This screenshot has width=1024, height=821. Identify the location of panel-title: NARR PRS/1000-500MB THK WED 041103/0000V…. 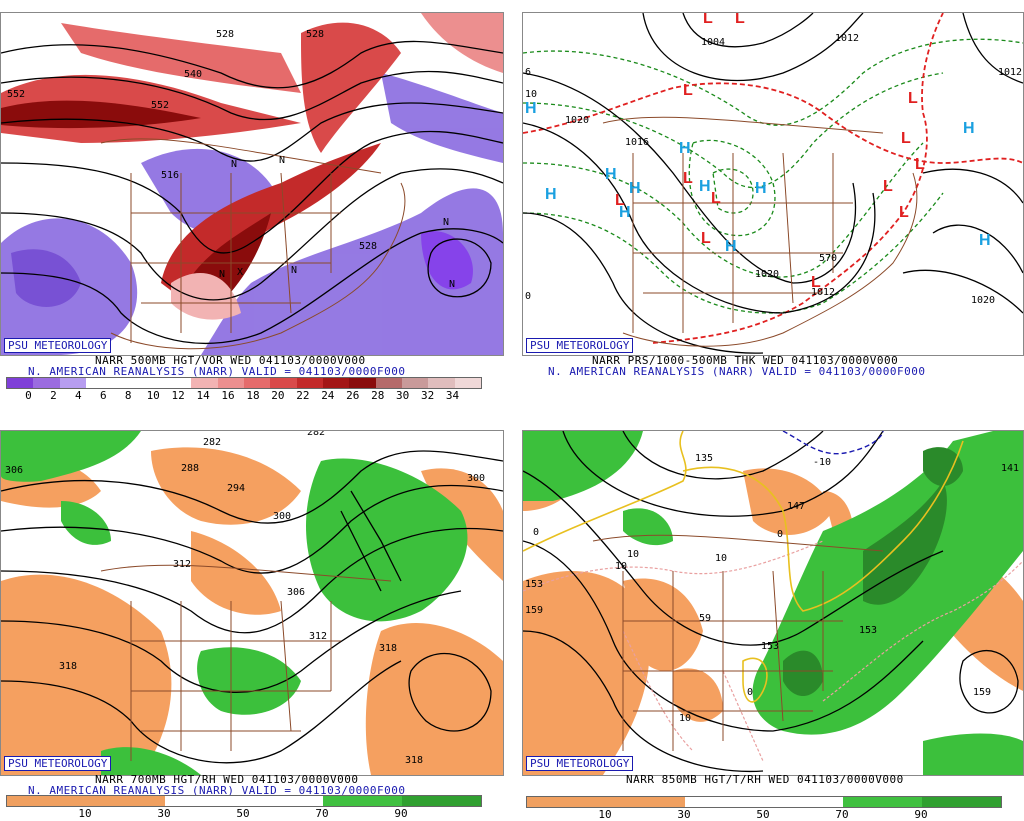
(745, 360).